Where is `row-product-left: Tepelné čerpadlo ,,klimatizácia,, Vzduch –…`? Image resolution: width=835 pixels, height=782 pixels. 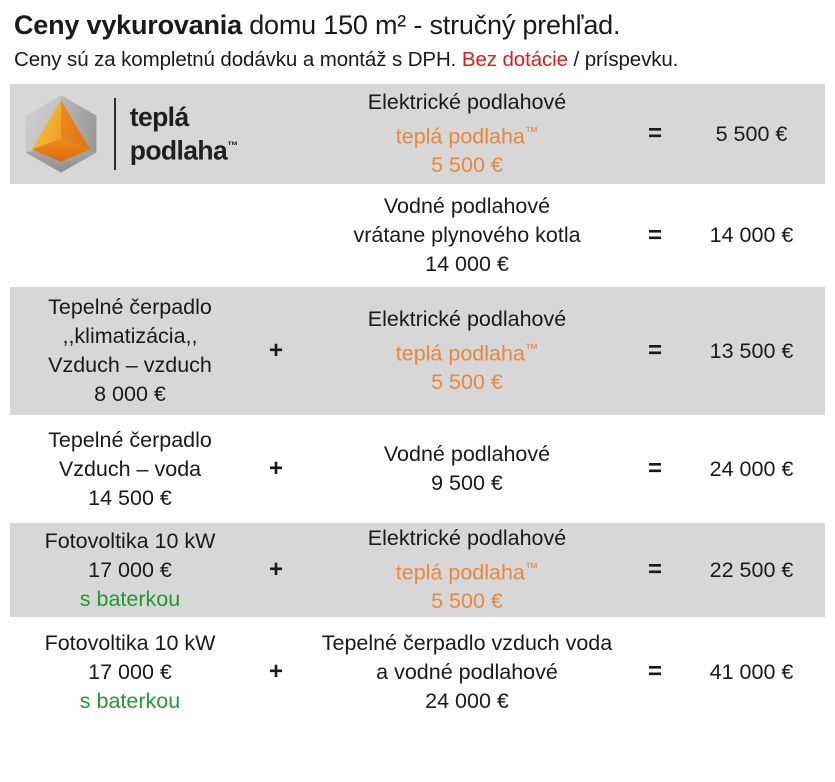 row-product-left: Tepelné čerpadlo ,,klimatizácia,, Vzduch –… is located at coordinates (130, 351).